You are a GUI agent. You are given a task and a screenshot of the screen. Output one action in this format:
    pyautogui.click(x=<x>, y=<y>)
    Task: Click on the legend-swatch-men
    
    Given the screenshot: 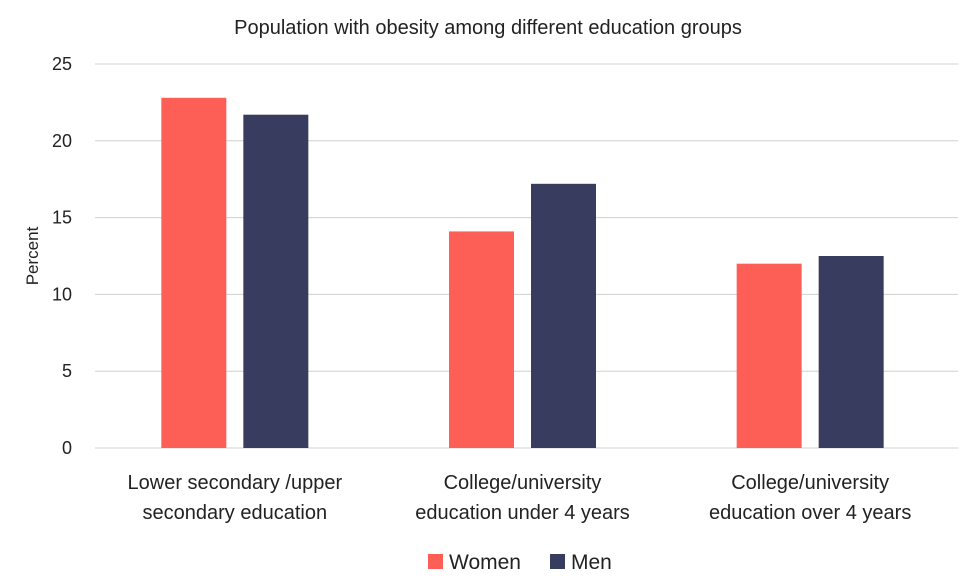 What is the action you would take?
    pyautogui.click(x=557, y=561)
    